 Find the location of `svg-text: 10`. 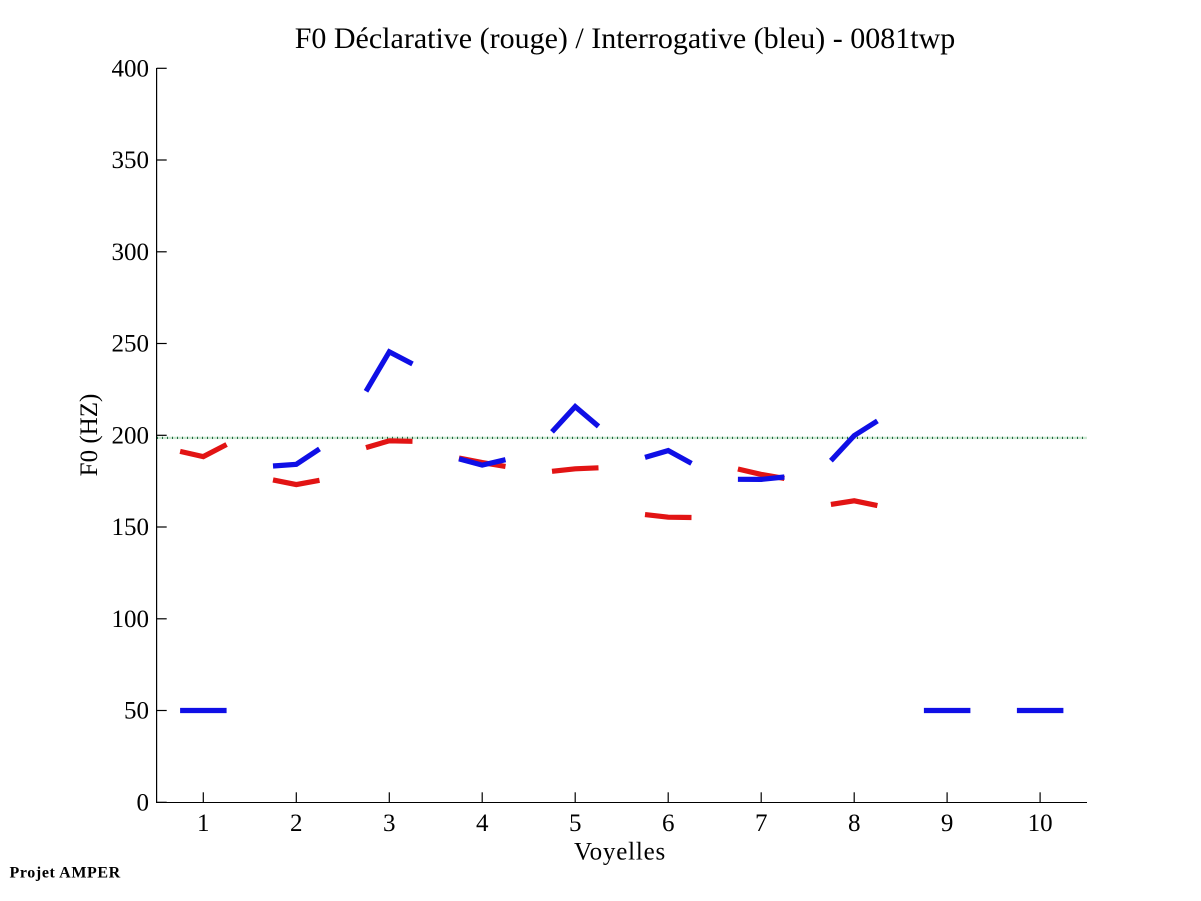

svg-text: 10 is located at coordinates (1040, 823).